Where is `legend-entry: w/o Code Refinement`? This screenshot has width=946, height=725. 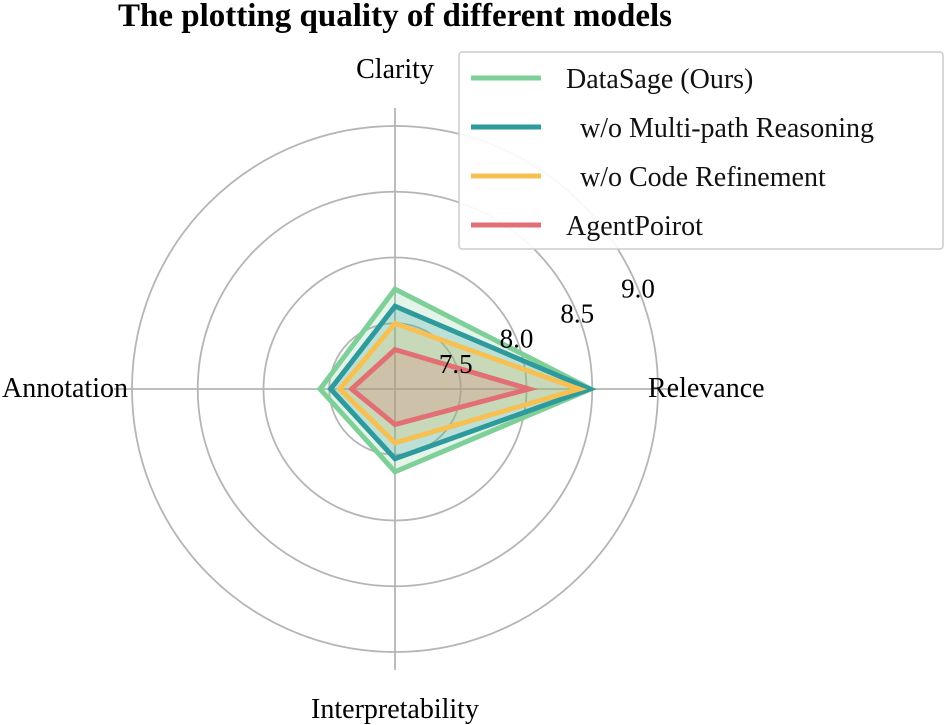
legend-entry: w/o Code Refinement is located at coordinates (696, 177).